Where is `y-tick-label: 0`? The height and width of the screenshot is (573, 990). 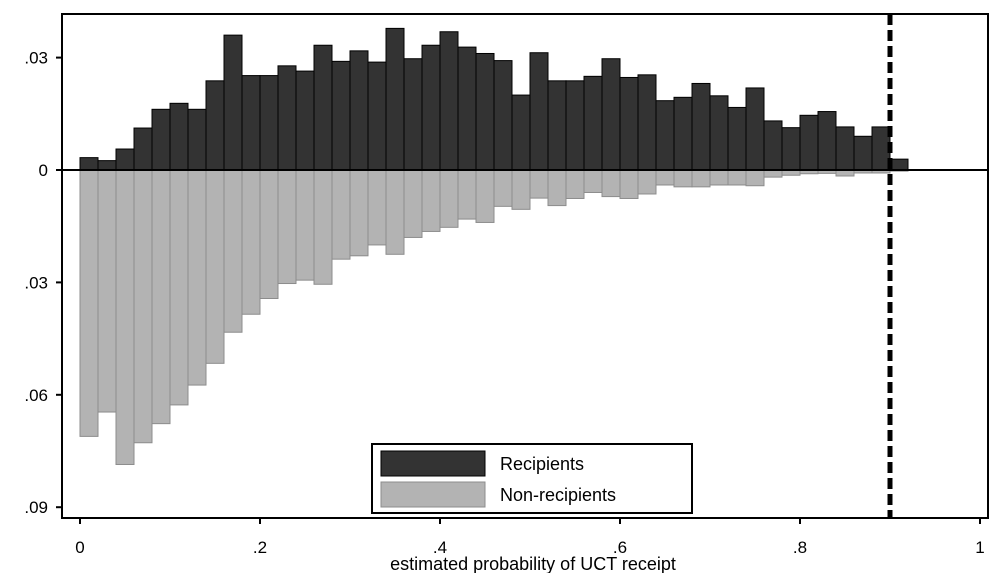
y-tick-label: 0 is located at coordinates (43, 170).